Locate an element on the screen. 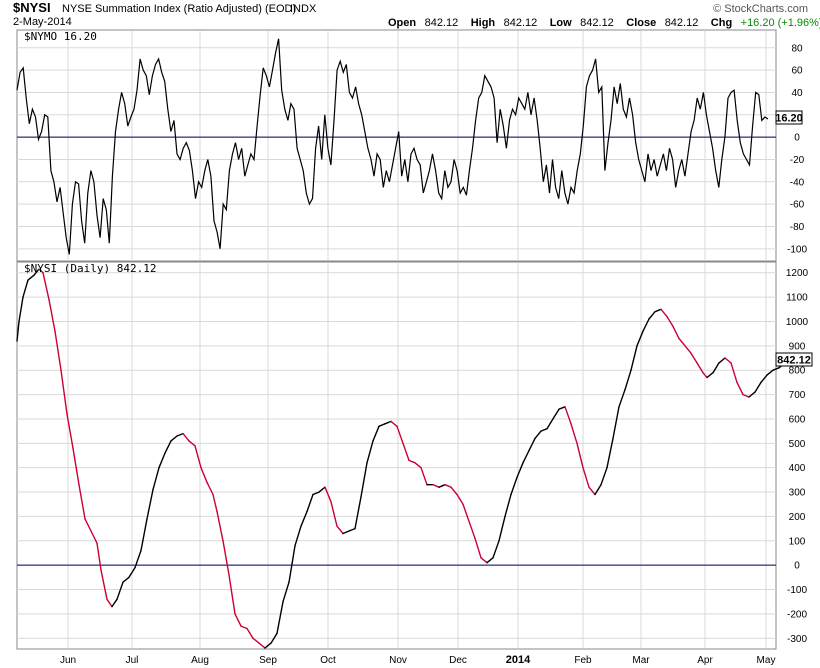 Image resolution: width=820 pixels, height=668 pixels. x-tick-label: Dec is located at coordinates (458, 660).